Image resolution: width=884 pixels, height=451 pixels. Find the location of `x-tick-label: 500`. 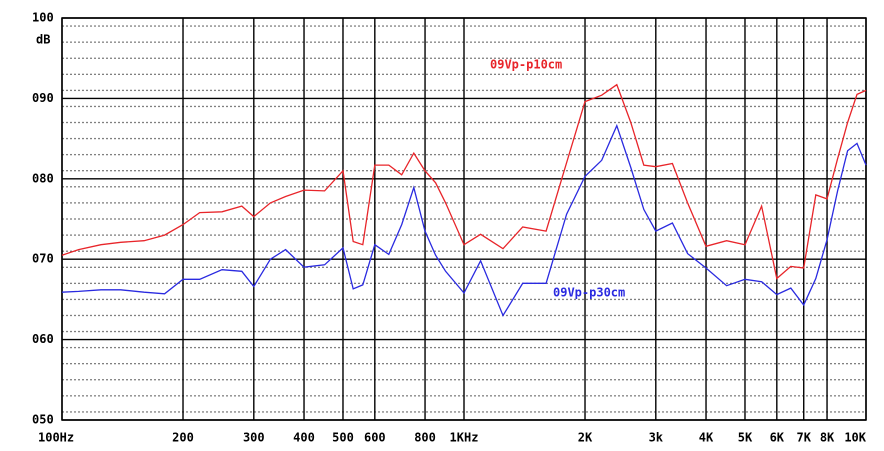

x-tick-label: 500 is located at coordinates (343, 438).